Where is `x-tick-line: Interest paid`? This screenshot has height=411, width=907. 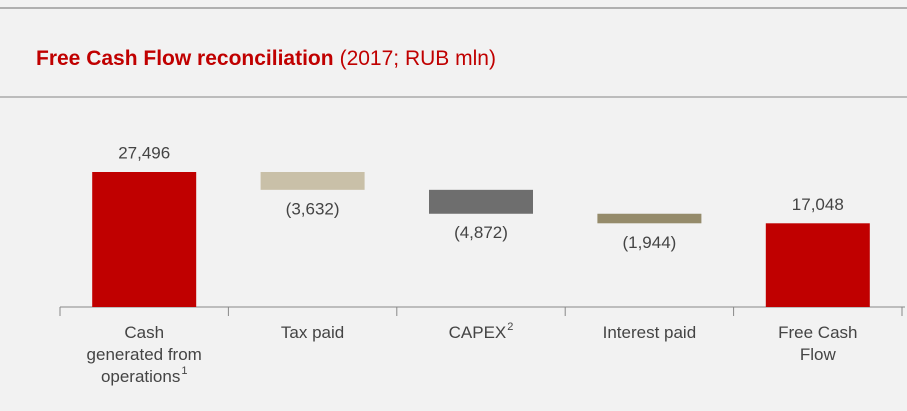 x-tick-line: Interest paid is located at coordinates (650, 332).